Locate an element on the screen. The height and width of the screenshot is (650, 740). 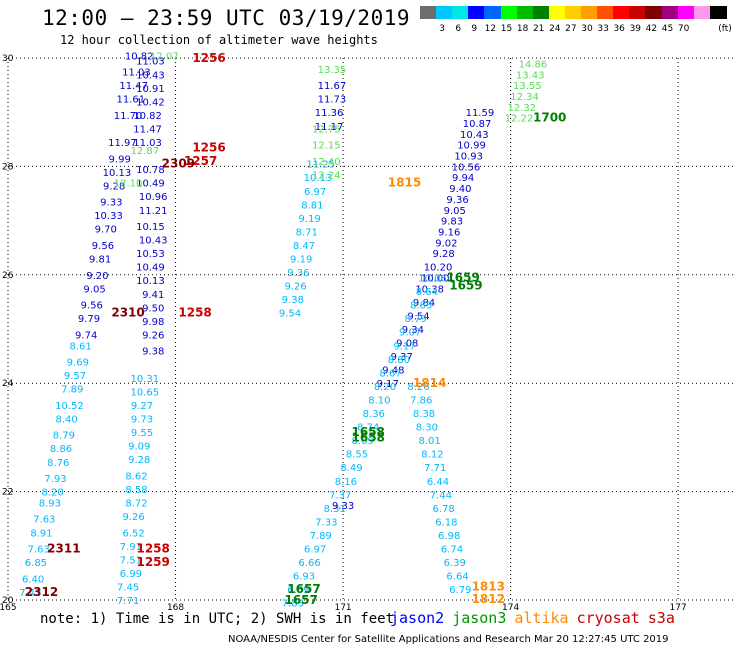
wave-height-label: 10.13 is located at coordinates (150, 281).